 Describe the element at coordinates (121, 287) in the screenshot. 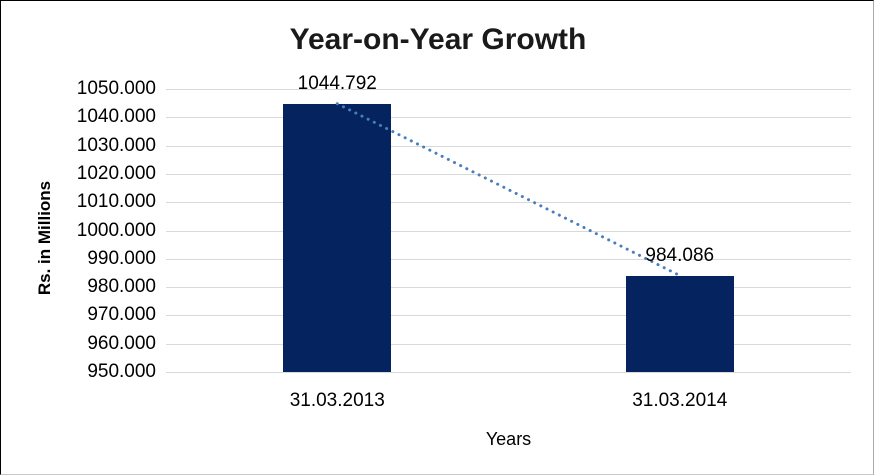

I see `y-tick-label: 980.000` at that location.